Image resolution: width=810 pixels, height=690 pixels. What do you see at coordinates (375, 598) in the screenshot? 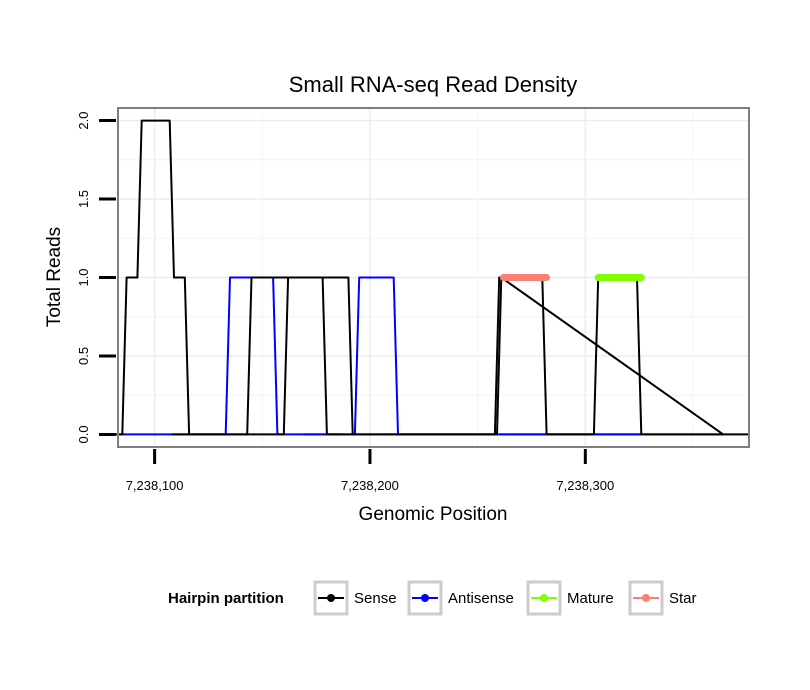
I see `legend-label: Sense` at bounding box center [375, 598].